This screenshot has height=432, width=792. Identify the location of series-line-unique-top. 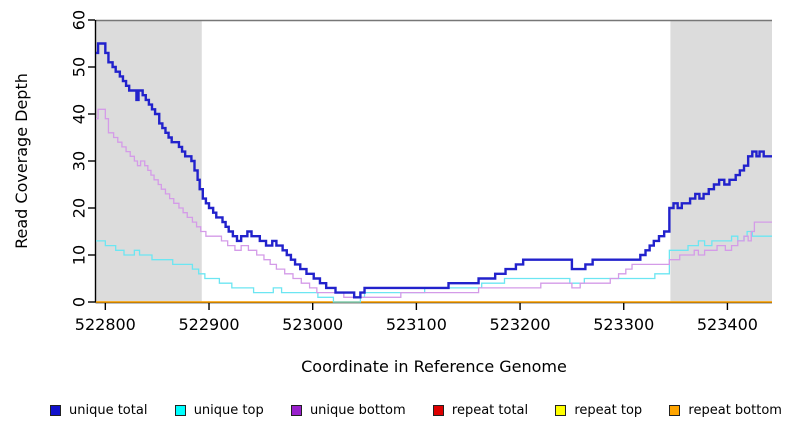
(434, 266).